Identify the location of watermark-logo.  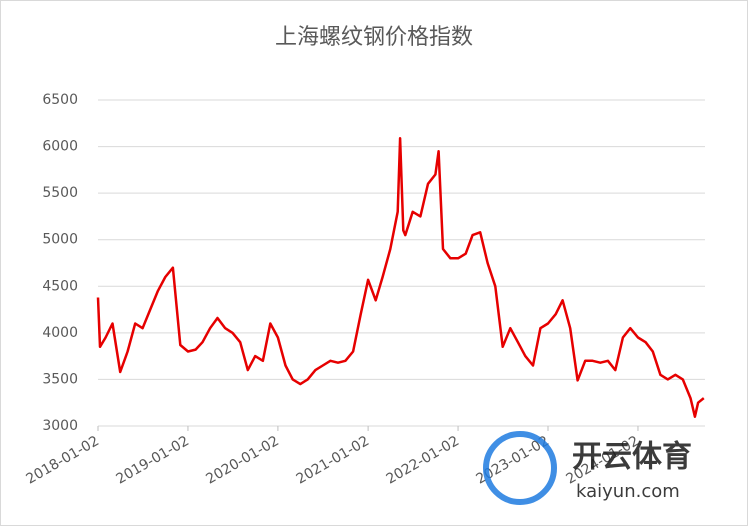
(520, 468).